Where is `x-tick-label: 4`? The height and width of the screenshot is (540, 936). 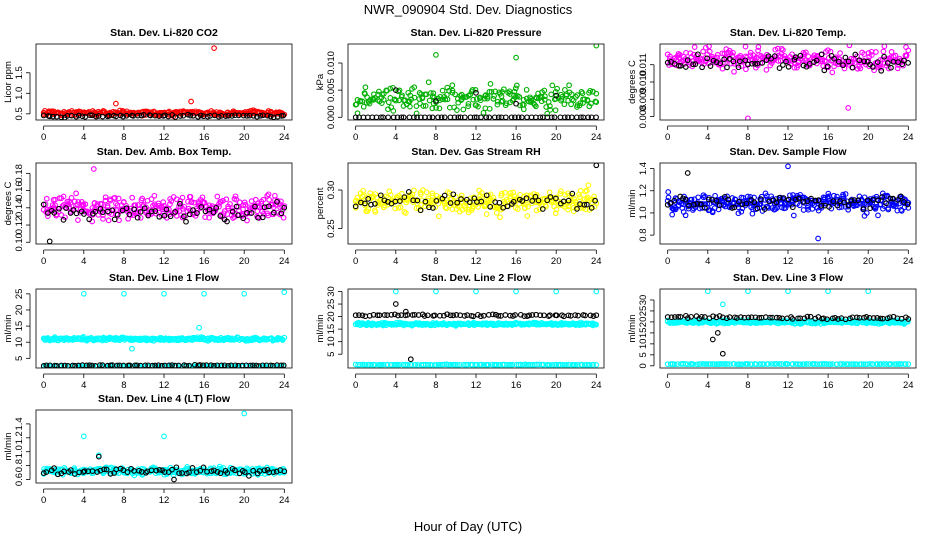
x-tick-label: 4 is located at coordinates (83, 500).